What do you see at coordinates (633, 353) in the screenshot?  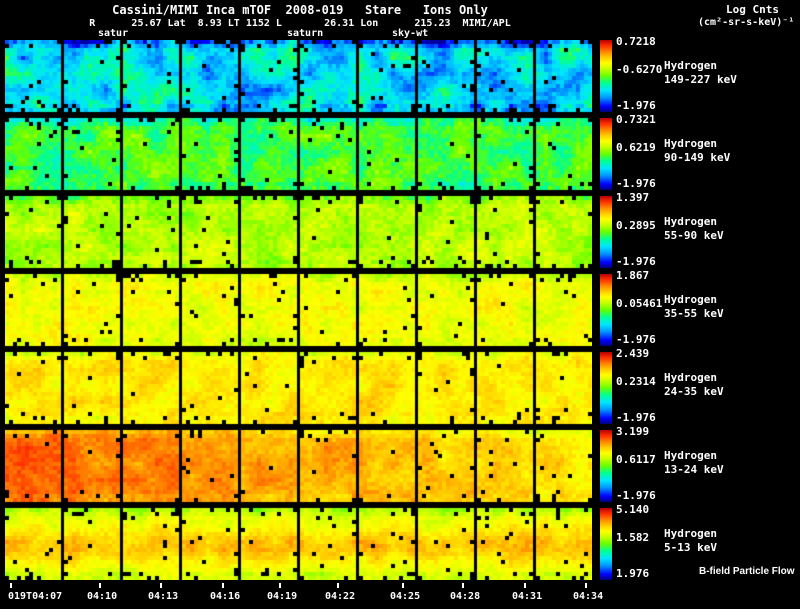 I see `colorbar-max-label: 2.439` at bounding box center [633, 353].